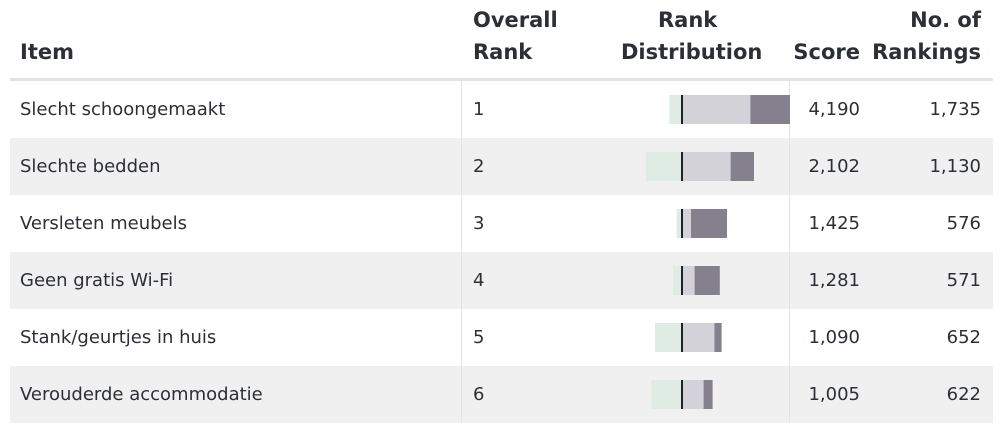  Describe the element at coordinates (834, 166) in the screenshot. I see `score: 2,102` at that location.